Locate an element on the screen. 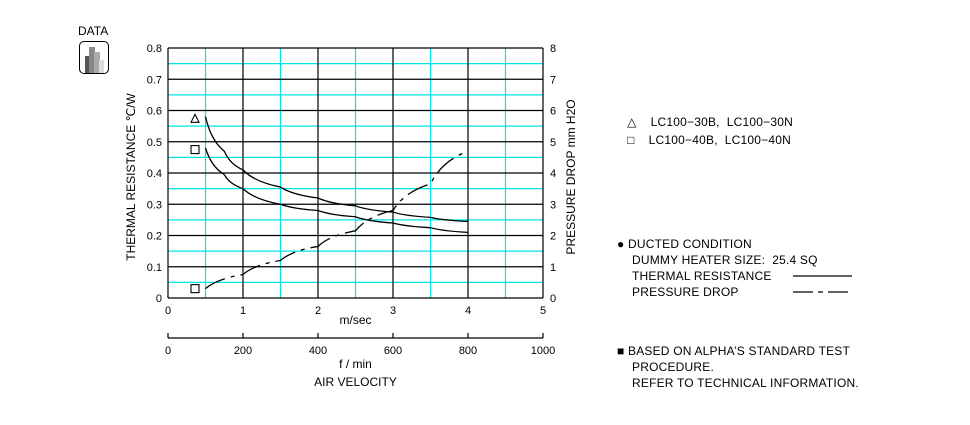  triangle-marker-icon: △ is located at coordinates (632, 122).